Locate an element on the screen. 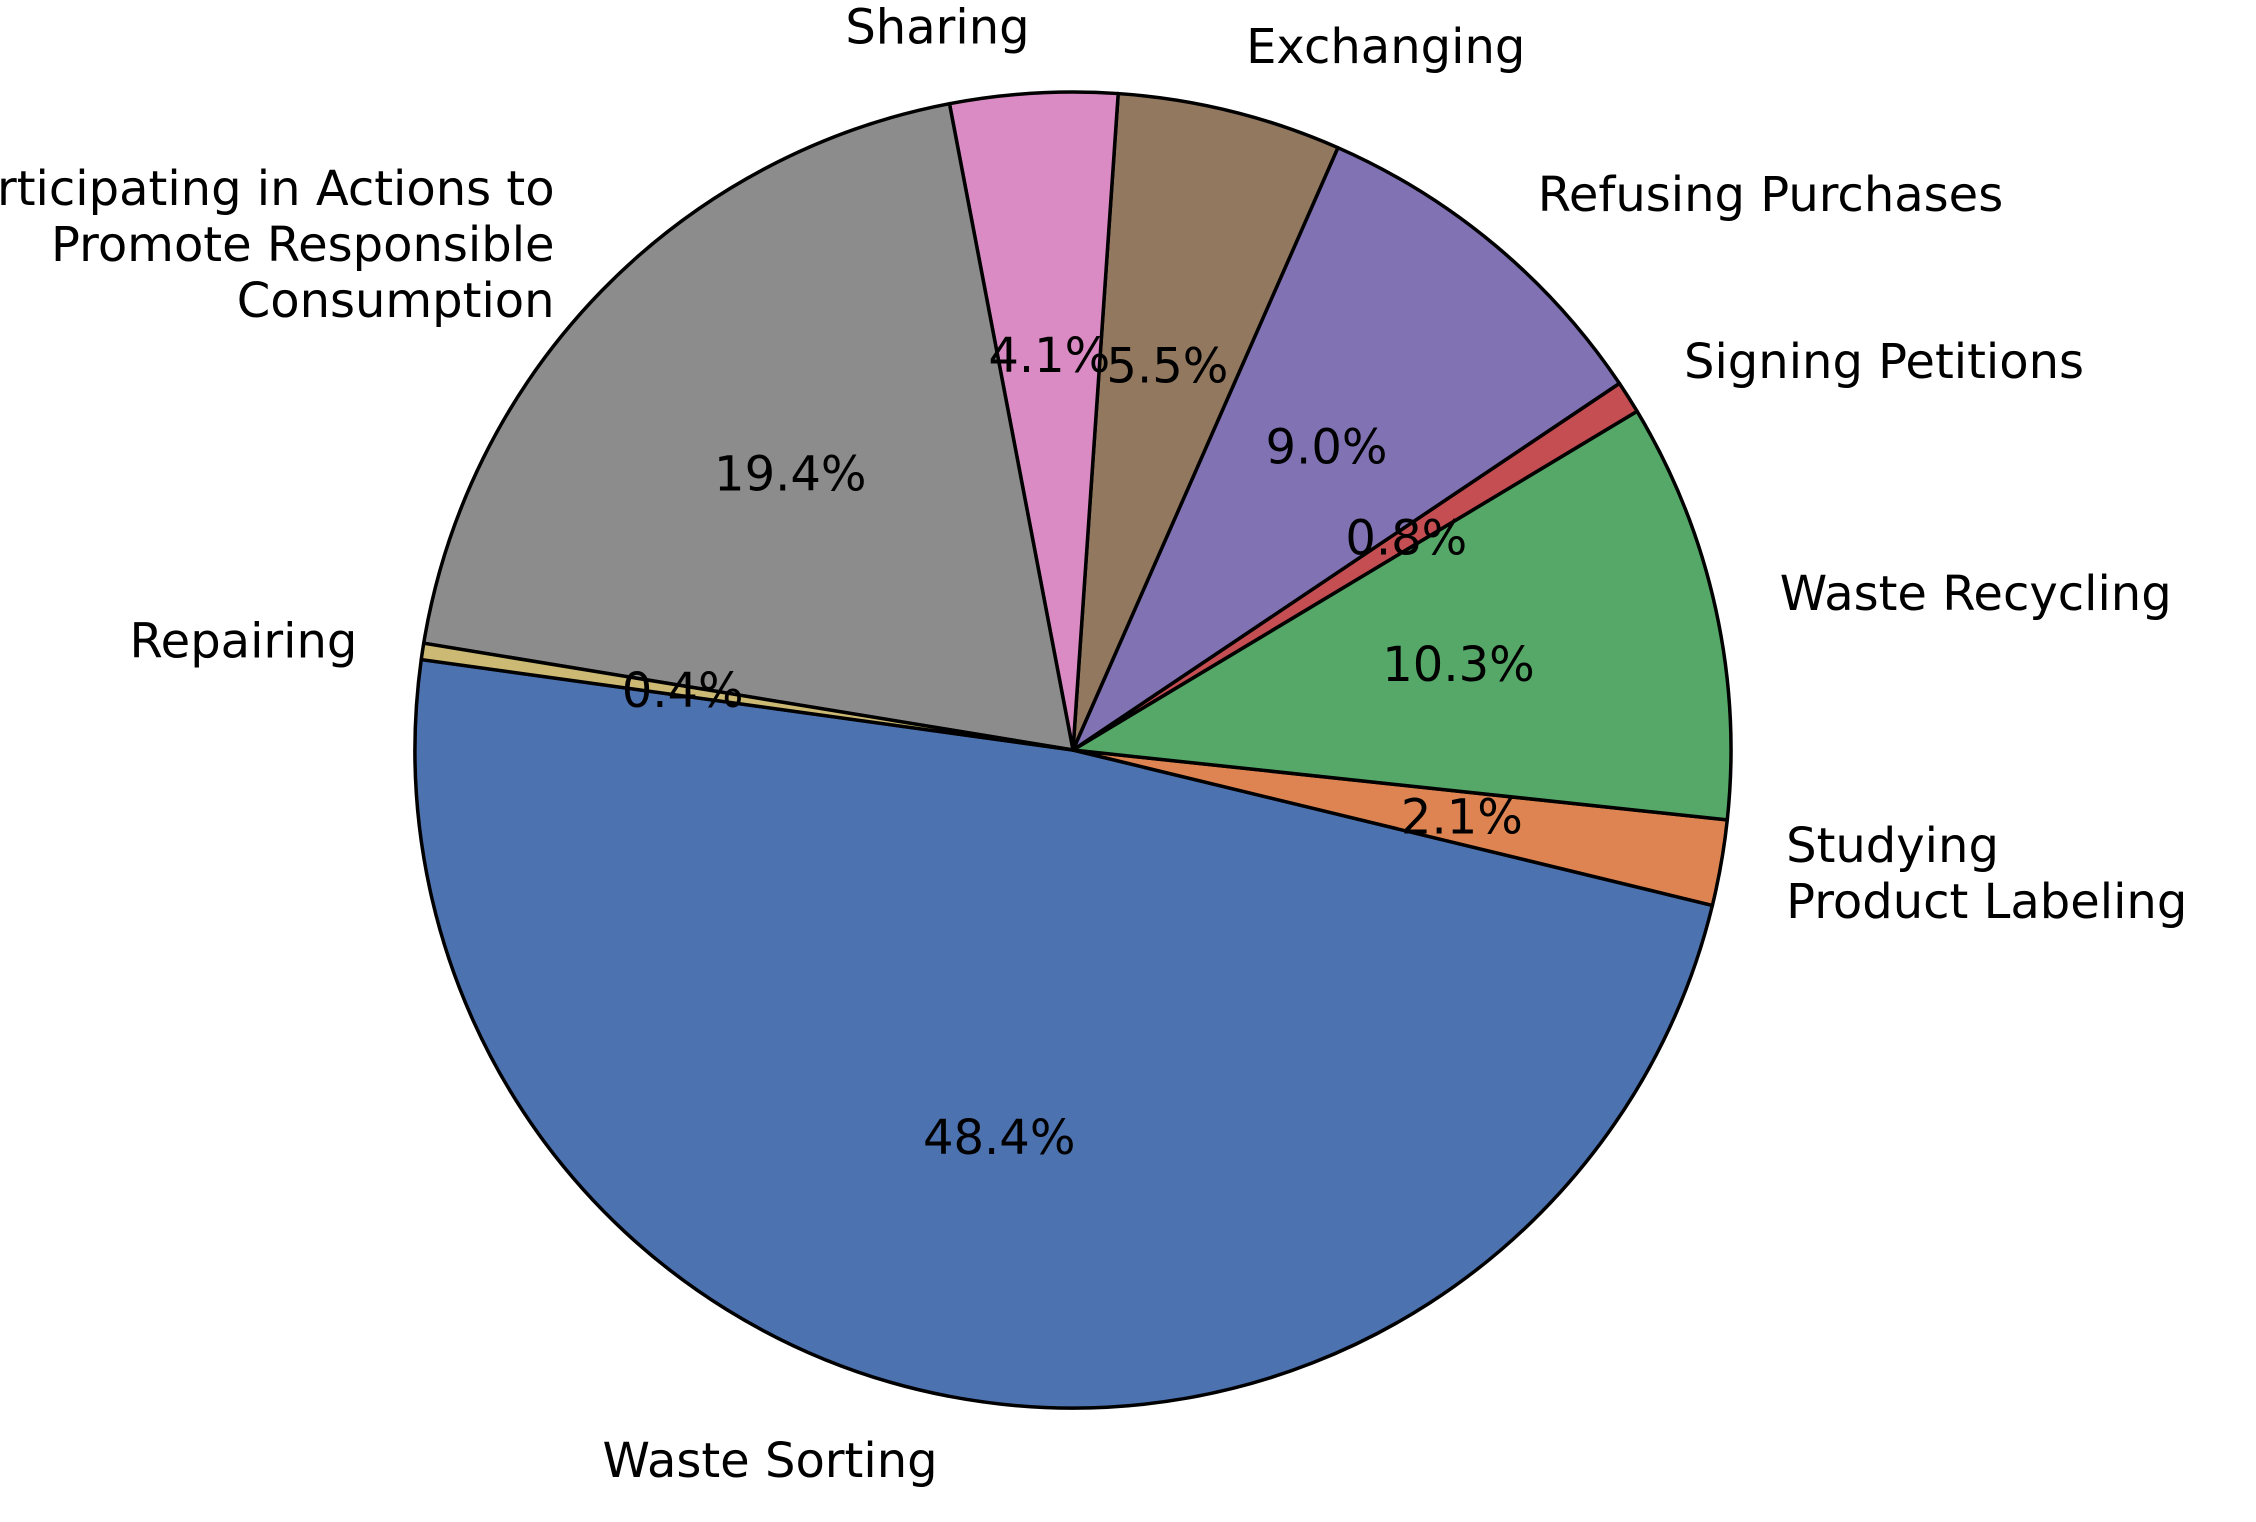 This screenshot has height=1522, width=2256. percent-label-waste-recycling: 10.3% is located at coordinates (1458, 665).